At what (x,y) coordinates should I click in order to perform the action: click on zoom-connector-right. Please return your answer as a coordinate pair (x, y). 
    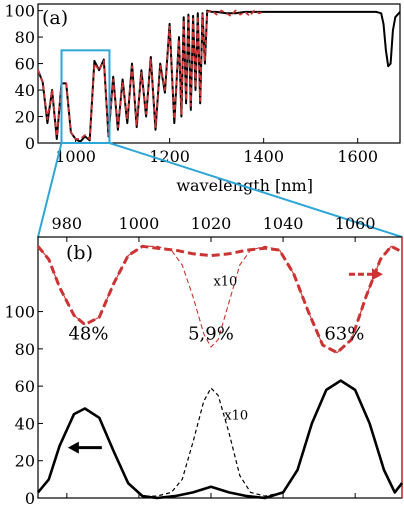
    Looking at the image, I should click on (256, 190).